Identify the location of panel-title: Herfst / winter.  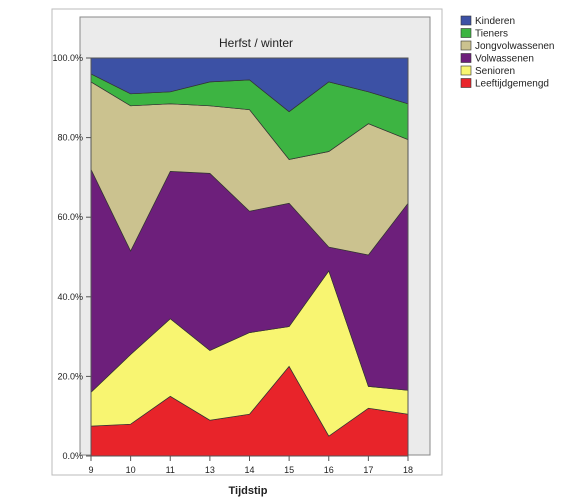
(256, 43).